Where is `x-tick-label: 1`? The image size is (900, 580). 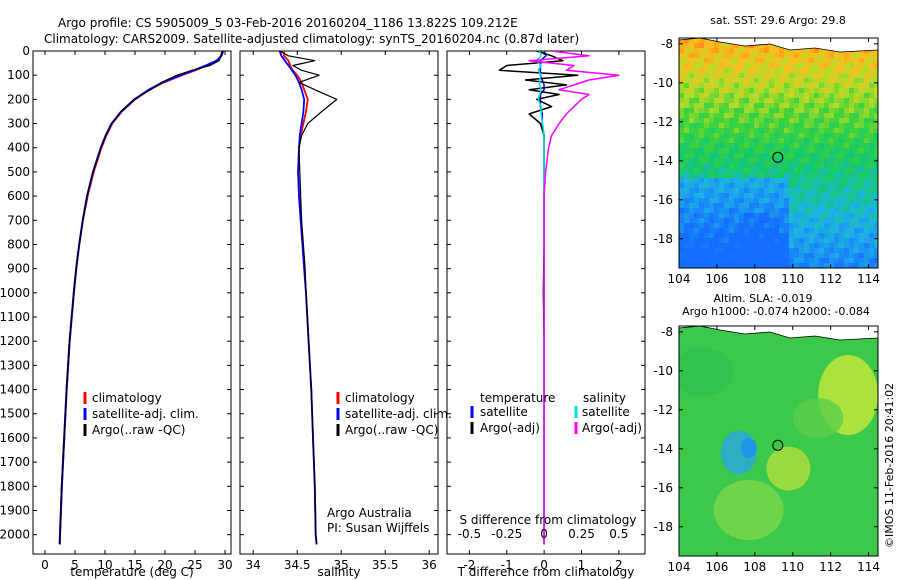
x-tick-label: 1 is located at coordinates (582, 565).